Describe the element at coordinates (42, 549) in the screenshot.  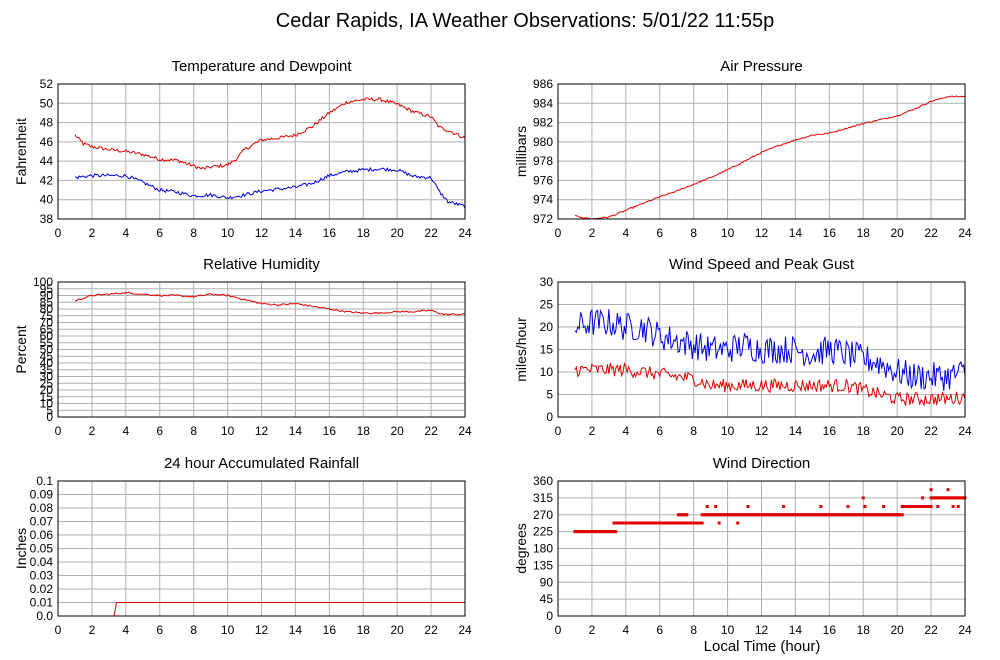
I see `rain-y-tick-label: 0.05` at that location.